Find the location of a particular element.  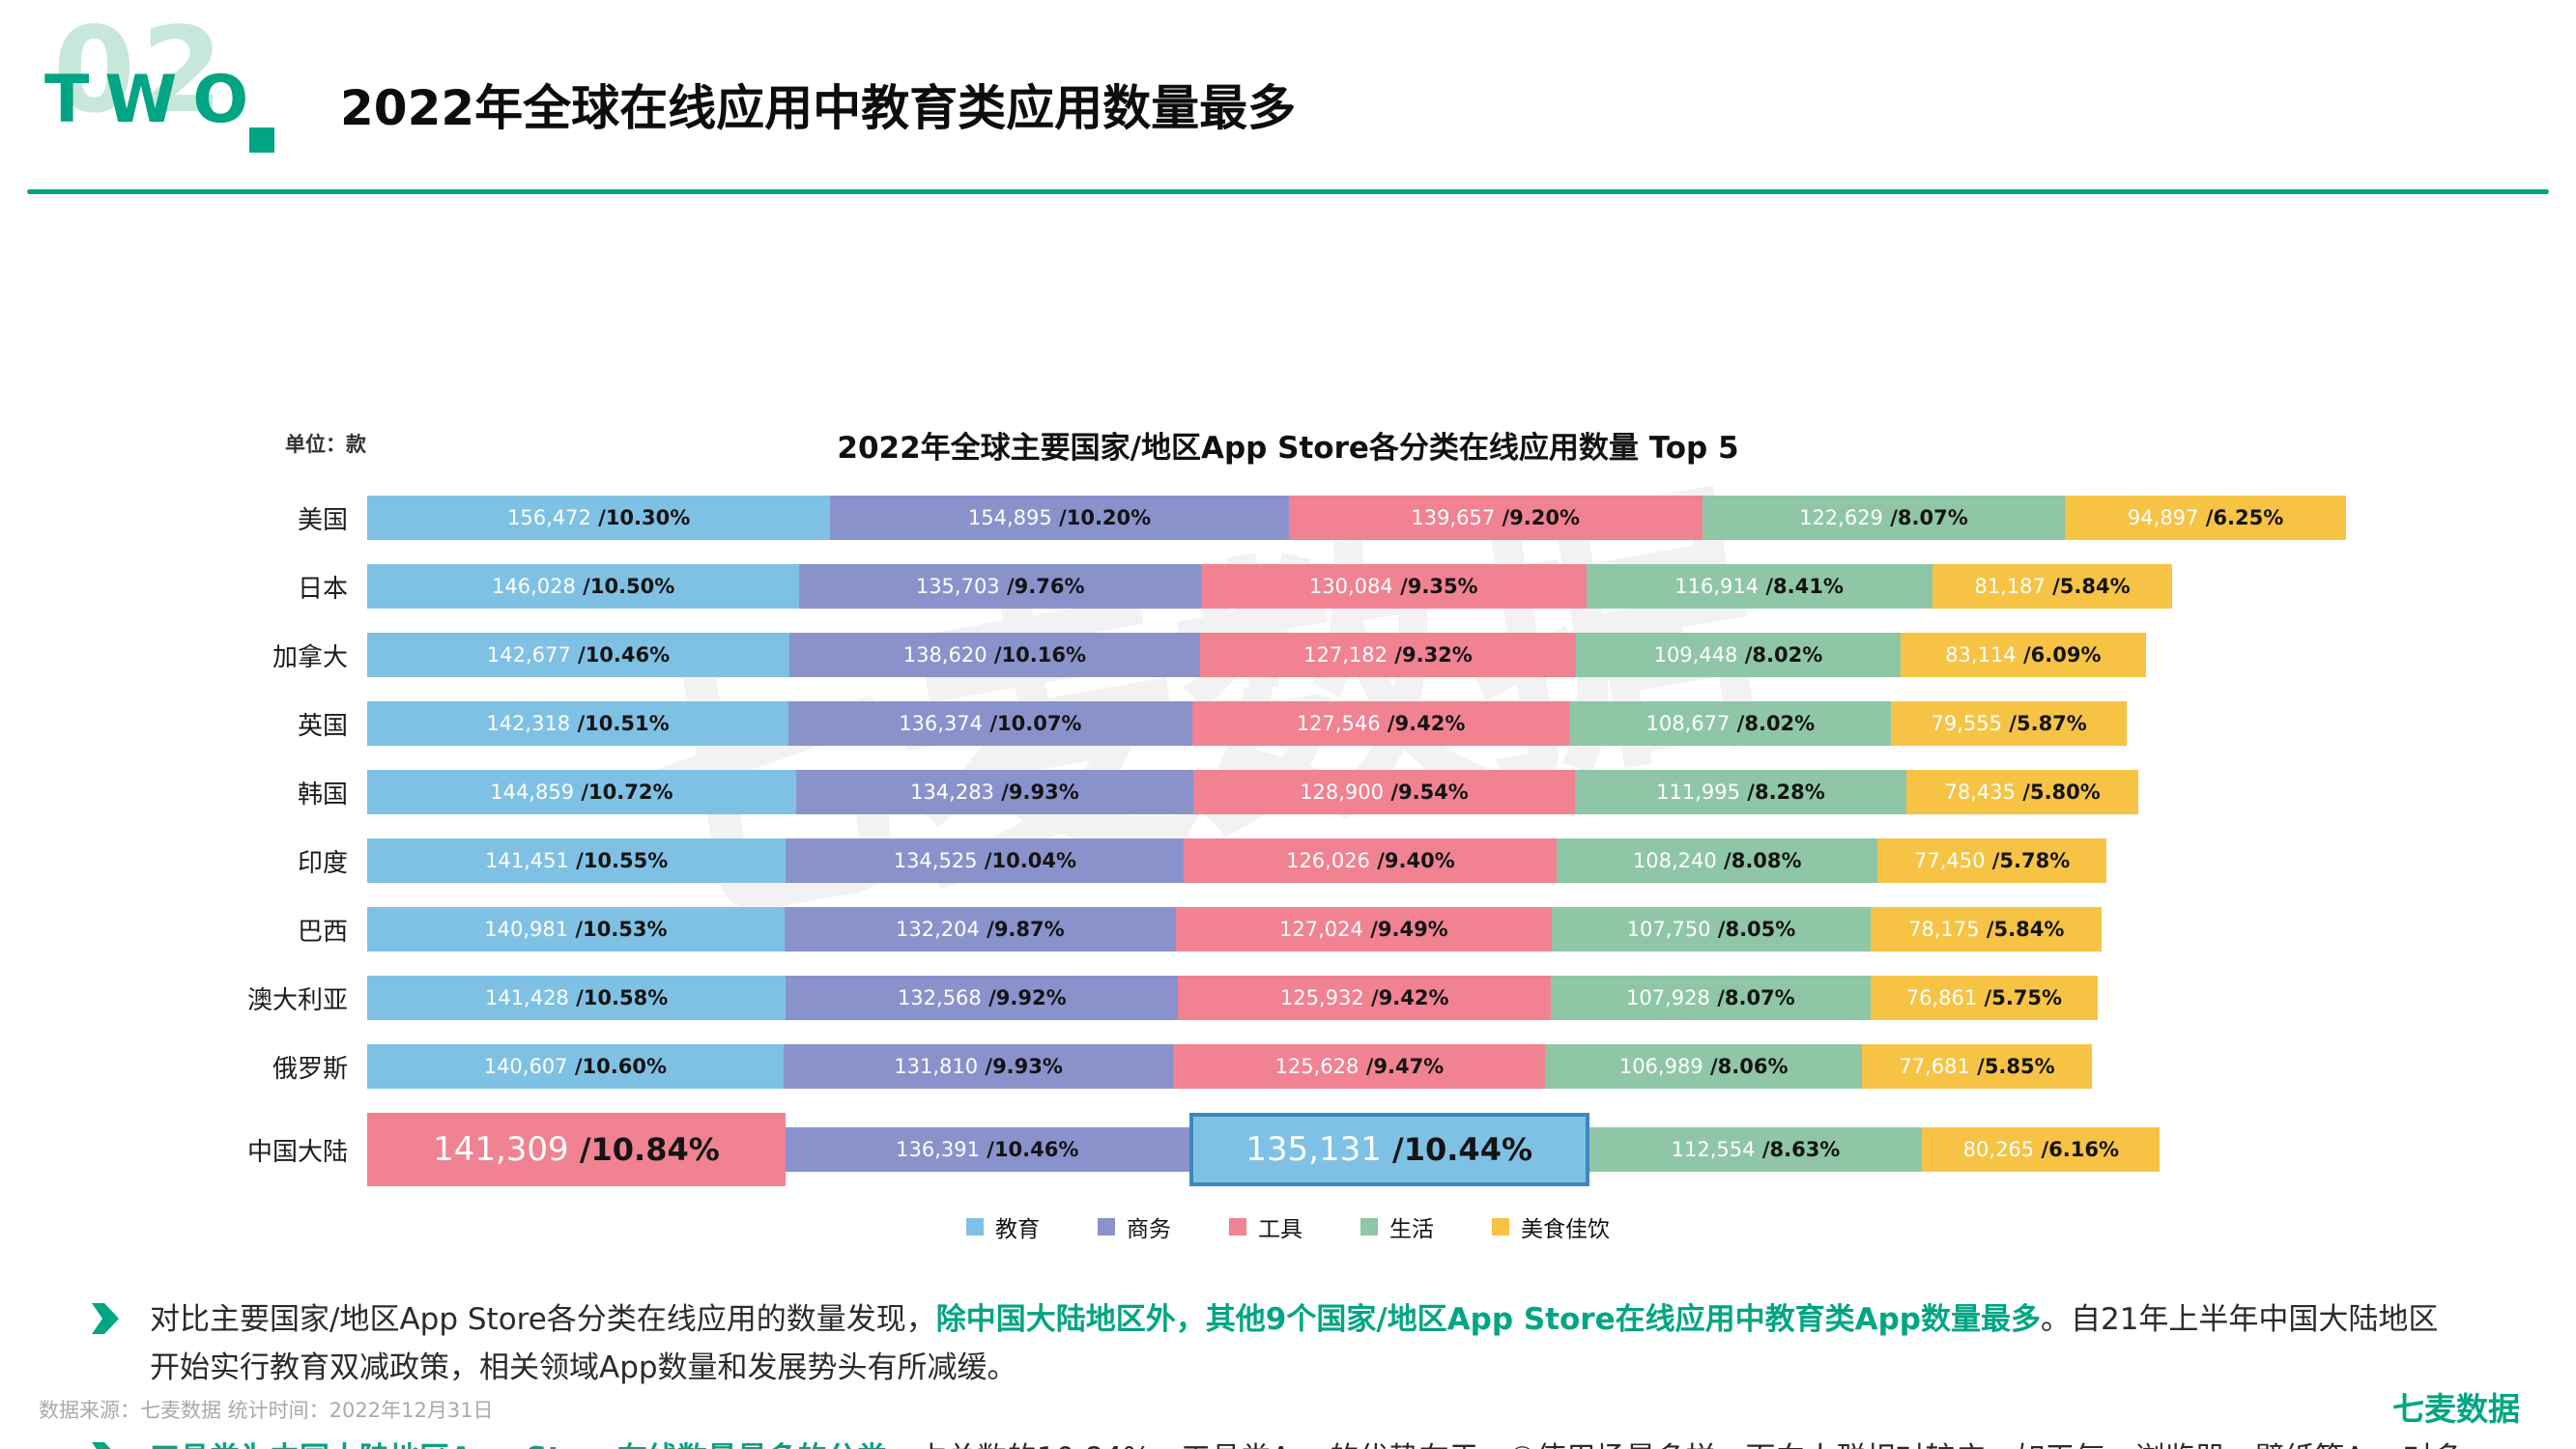

legend-item: 商务 is located at coordinates (1135, 1226).